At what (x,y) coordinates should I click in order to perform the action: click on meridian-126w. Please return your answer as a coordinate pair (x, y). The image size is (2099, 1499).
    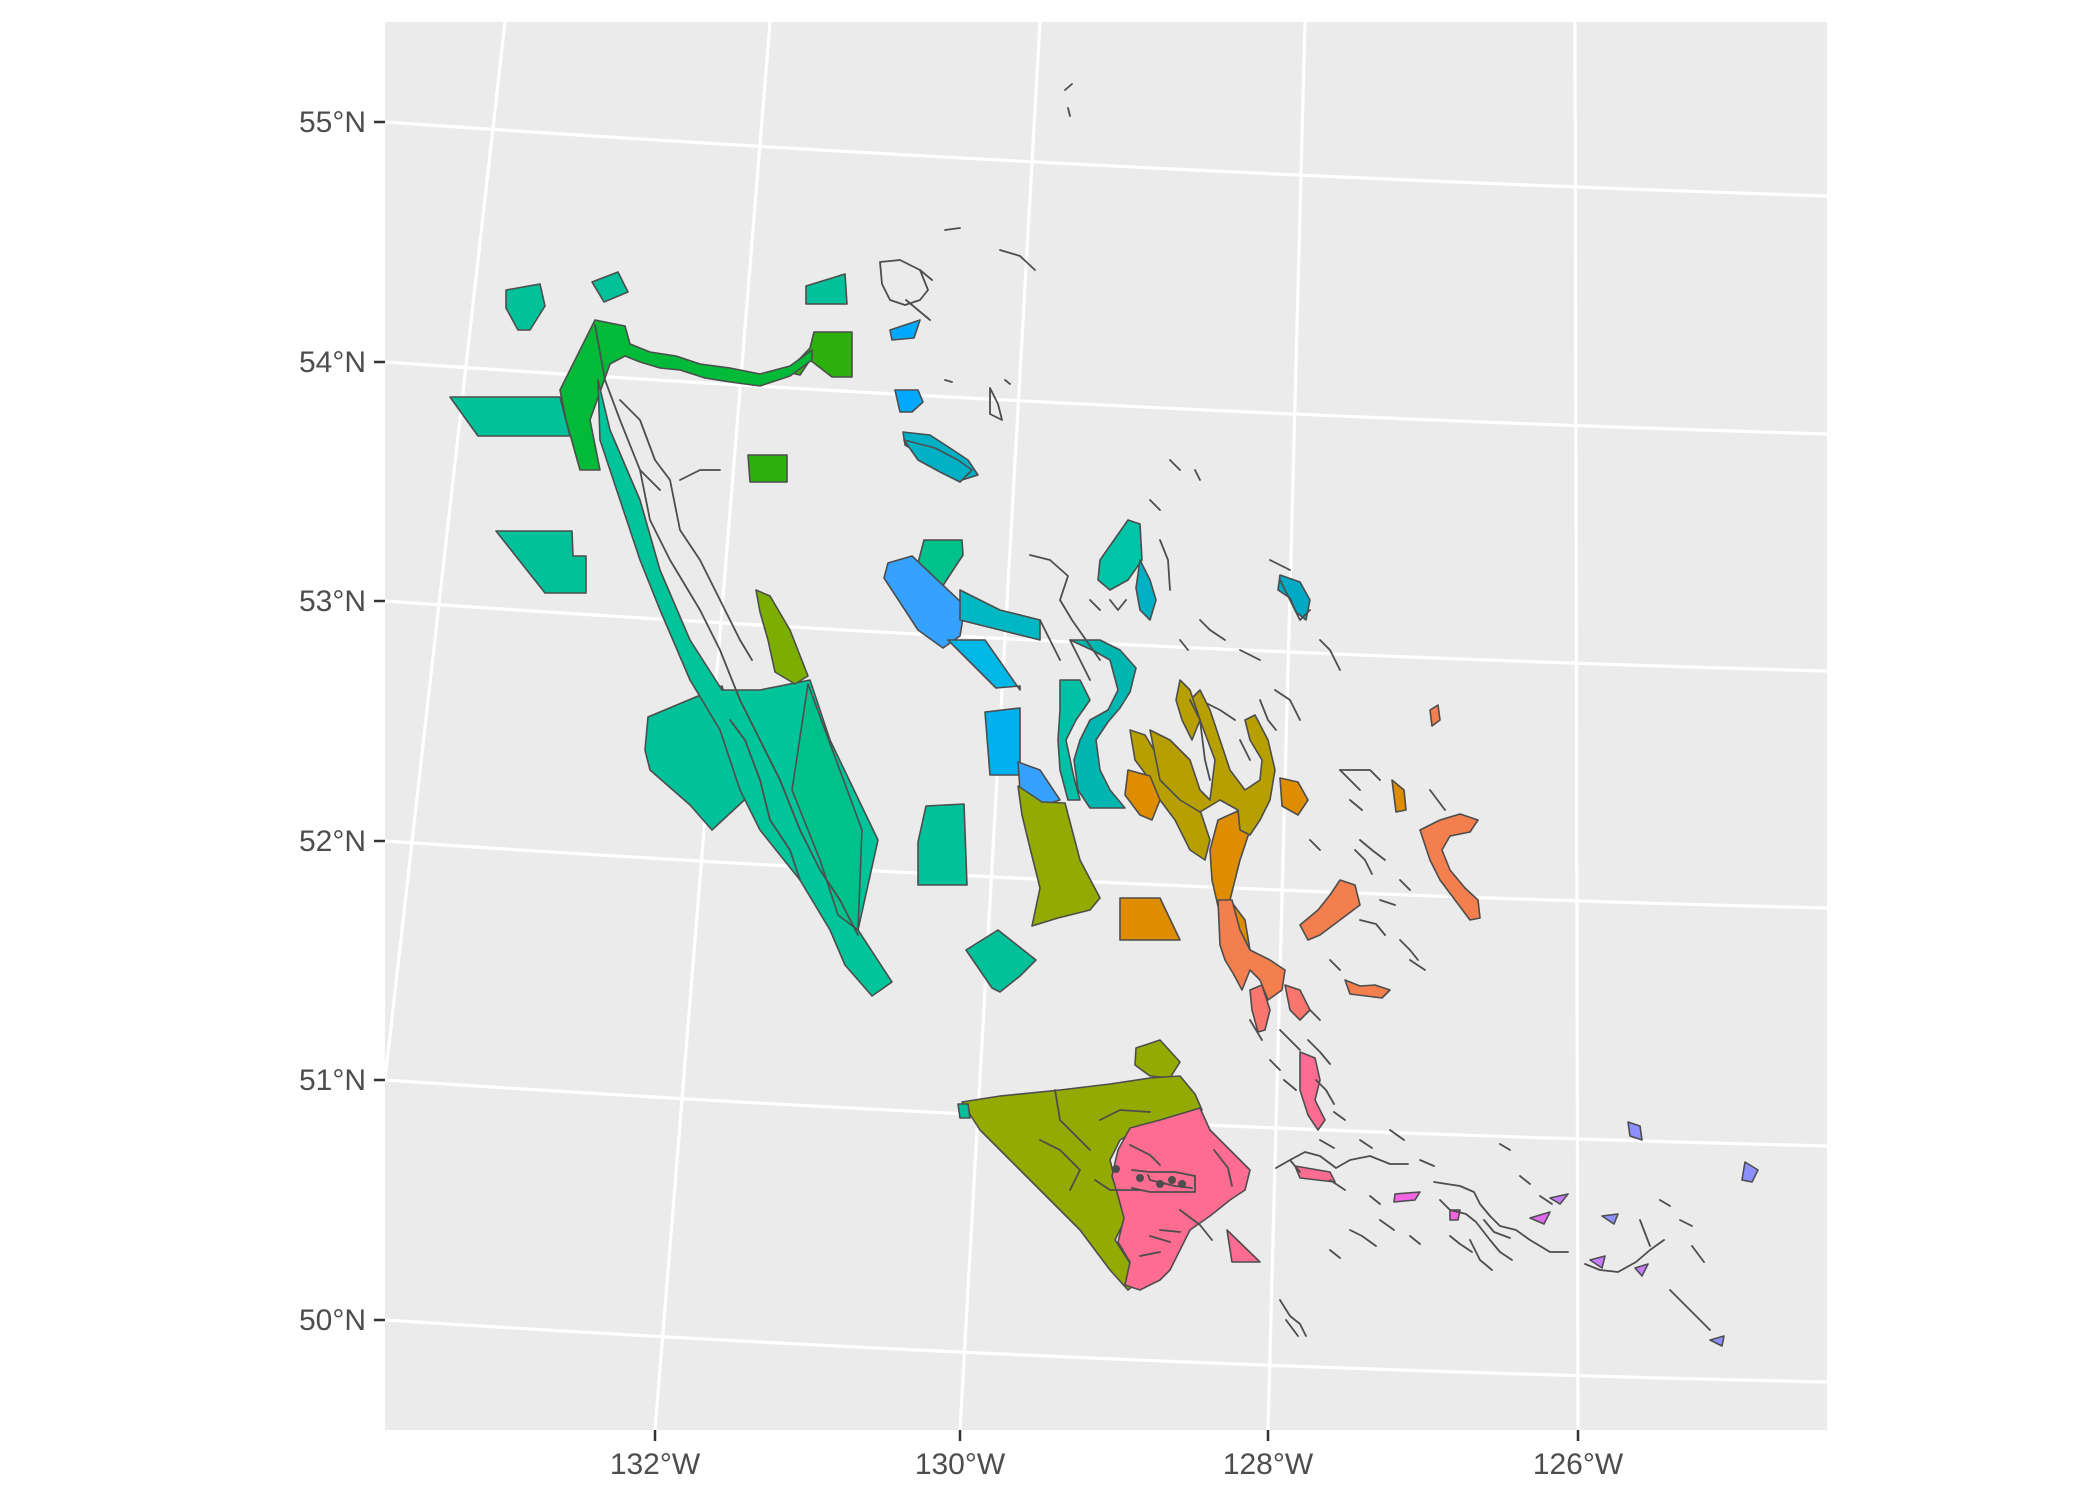
    Looking at the image, I should click on (1576, 726).